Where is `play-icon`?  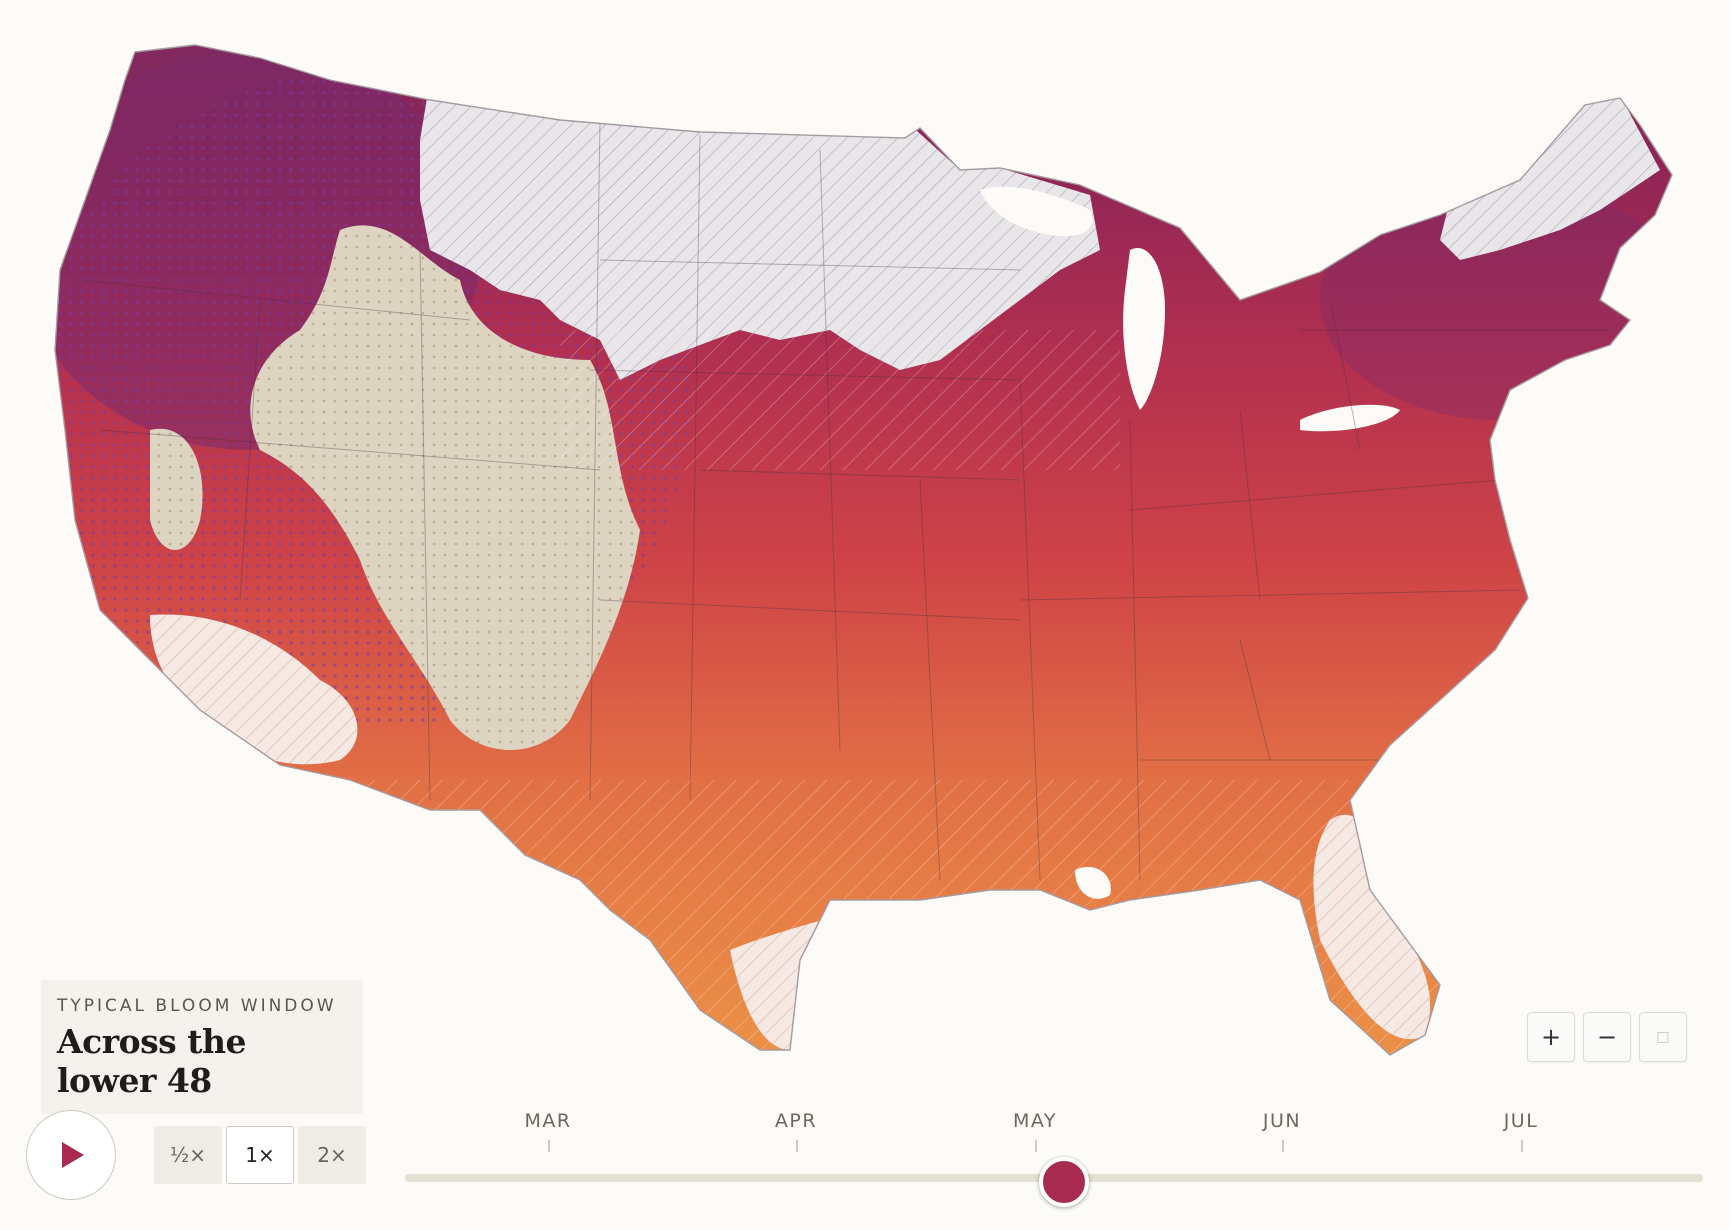
play-icon is located at coordinates (73, 1155).